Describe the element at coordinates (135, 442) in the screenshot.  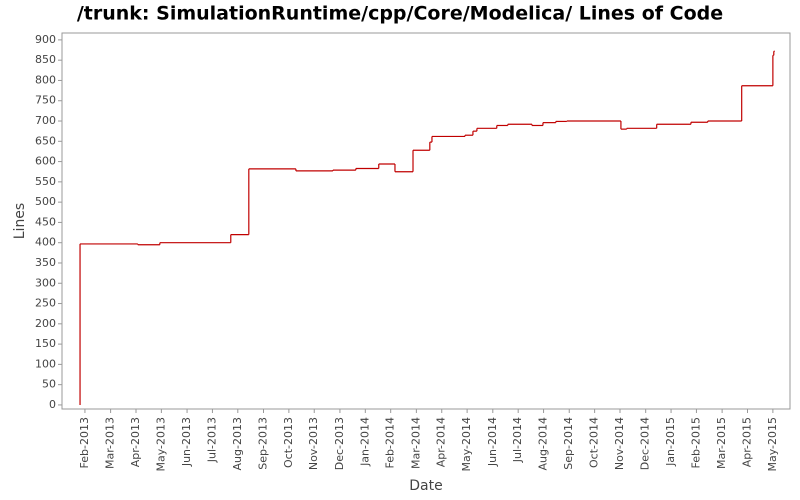
I see `x-tick-label: Apr-2013` at that location.